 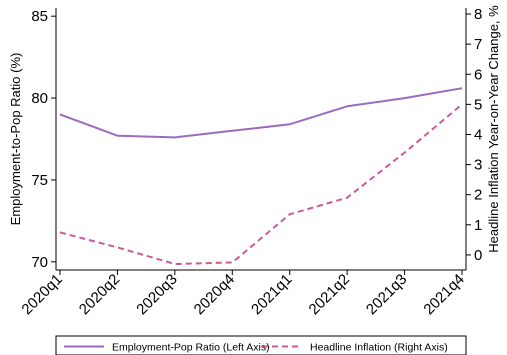 I want to click on x-axis-tick-label: 2021q2, so click(x=329, y=294).